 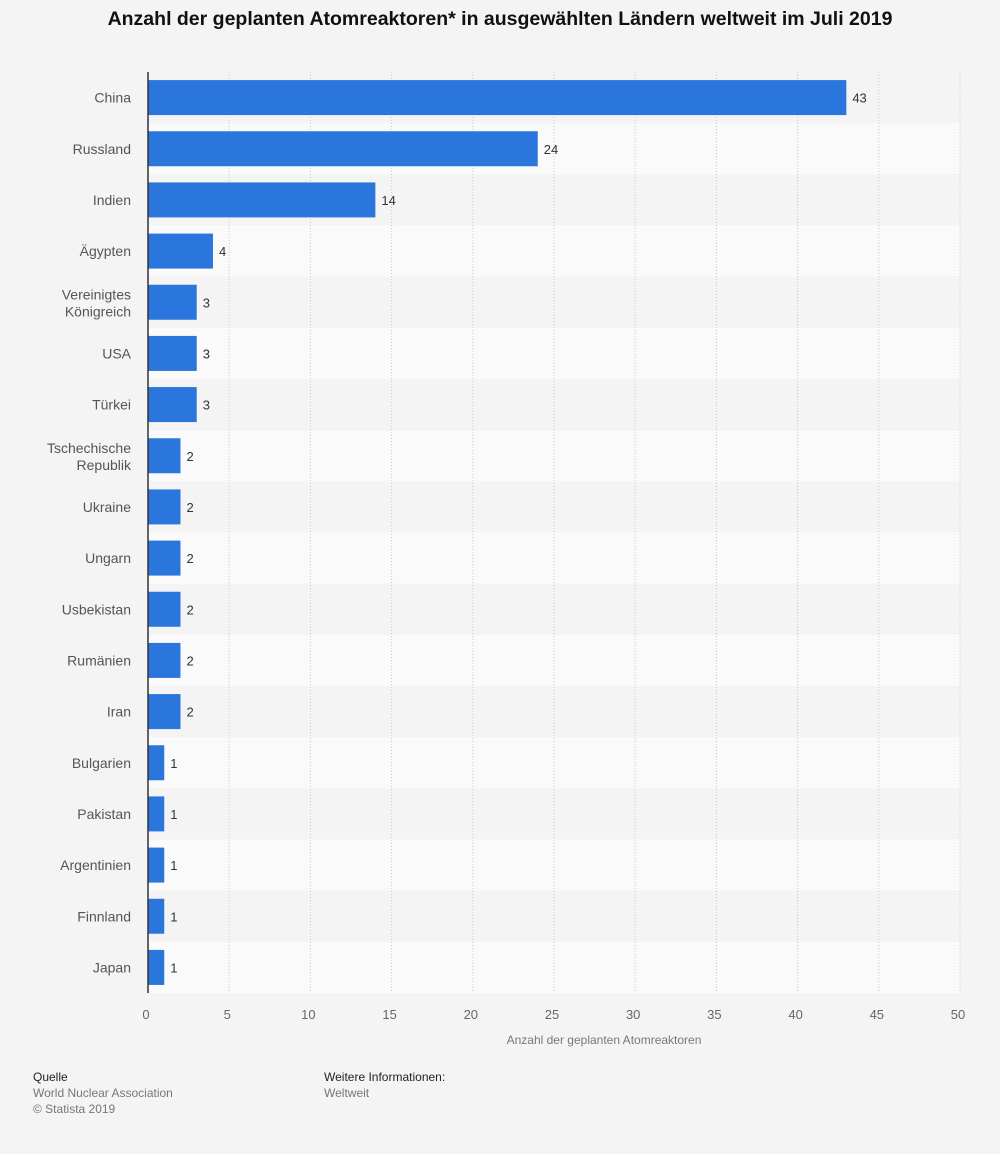 I want to click on category-label: Pakistan, so click(x=104, y=814).